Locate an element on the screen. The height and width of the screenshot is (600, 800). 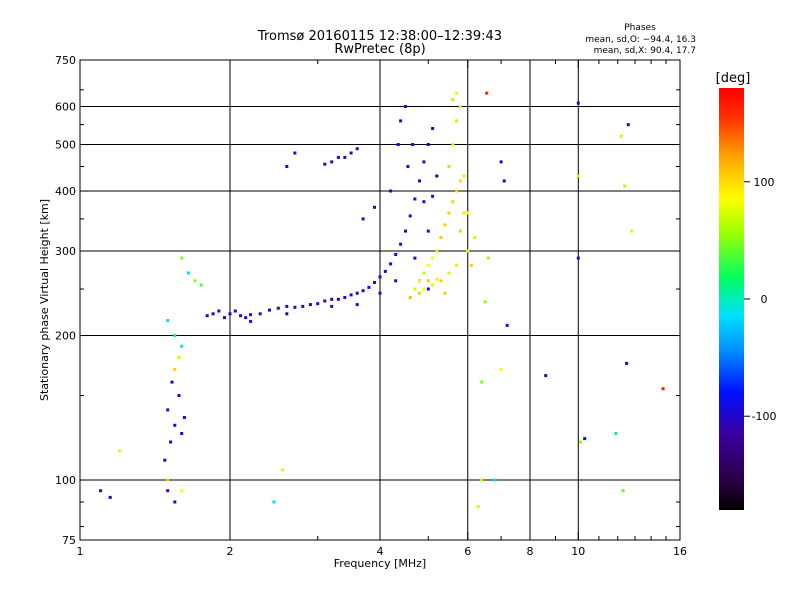
x-axis-label: Frequency [MHz] is located at coordinates (380, 563).